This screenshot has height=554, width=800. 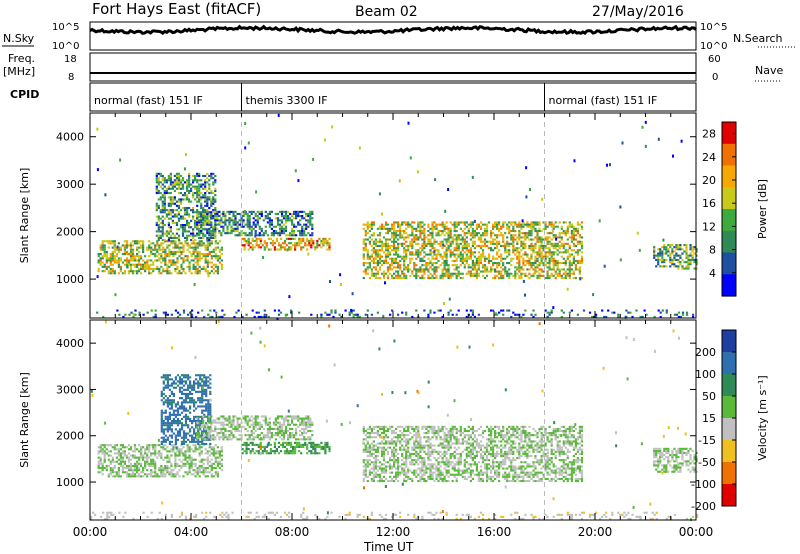 What do you see at coordinates (762, 209) in the screenshot?
I see `colorbar-label: Power [dB]` at bounding box center [762, 209].